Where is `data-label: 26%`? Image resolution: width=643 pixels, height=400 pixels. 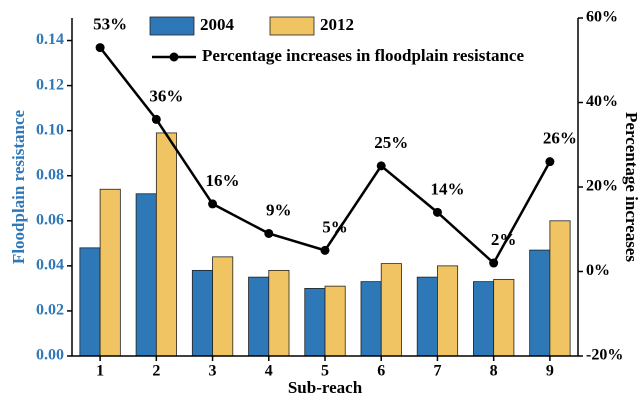 data-label: 26% is located at coordinates (560, 138).